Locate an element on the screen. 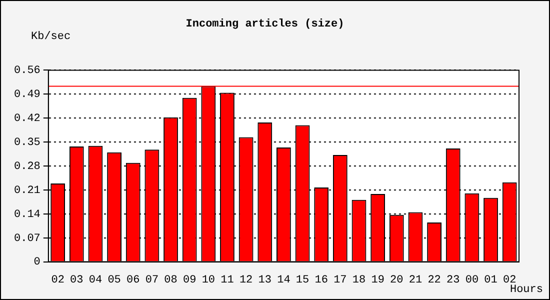  x-tick-label: 21 is located at coordinates (415, 280).